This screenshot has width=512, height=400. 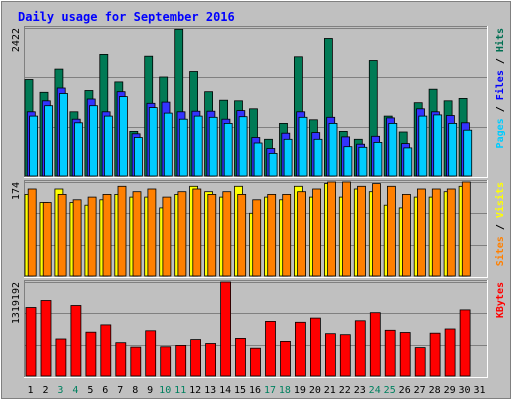 What do you see at coordinates (405, 390) in the screenshot?
I see `x-tick-label-26: 26` at bounding box center [405, 390].